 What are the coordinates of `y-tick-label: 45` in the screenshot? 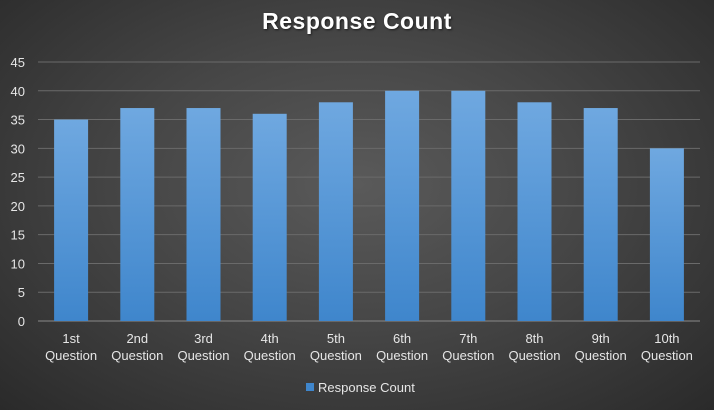 It's located at (18, 62).